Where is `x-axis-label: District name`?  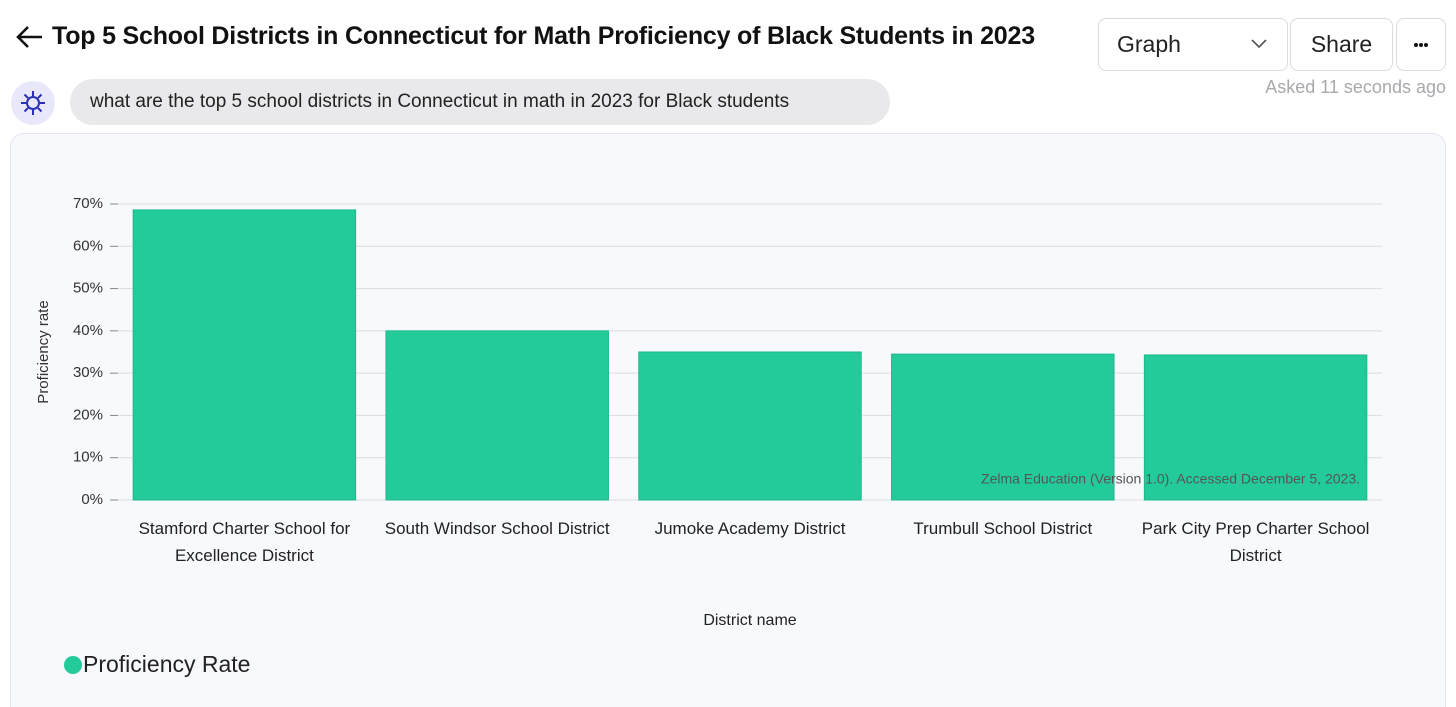
x-axis-label: District name is located at coordinates (749, 620).